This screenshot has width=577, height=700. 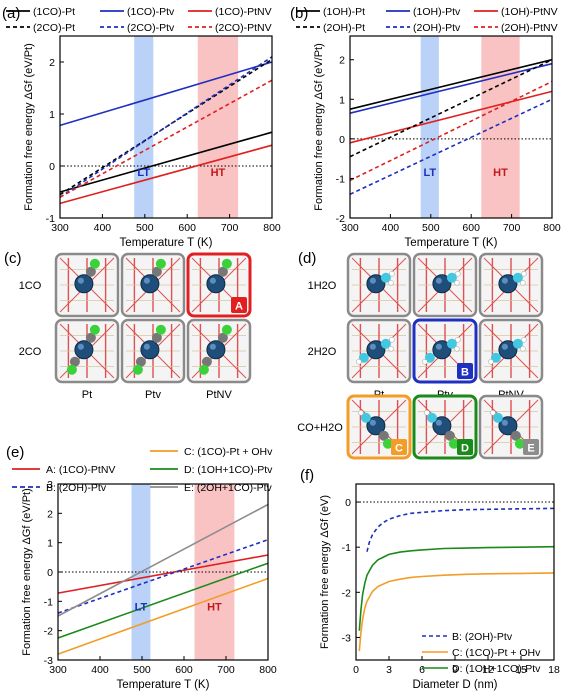 What do you see at coordinates (243, 28) in the screenshot?
I see `legend-a-entry-6: (2CO)-PtNV` at bounding box center [243, 28].